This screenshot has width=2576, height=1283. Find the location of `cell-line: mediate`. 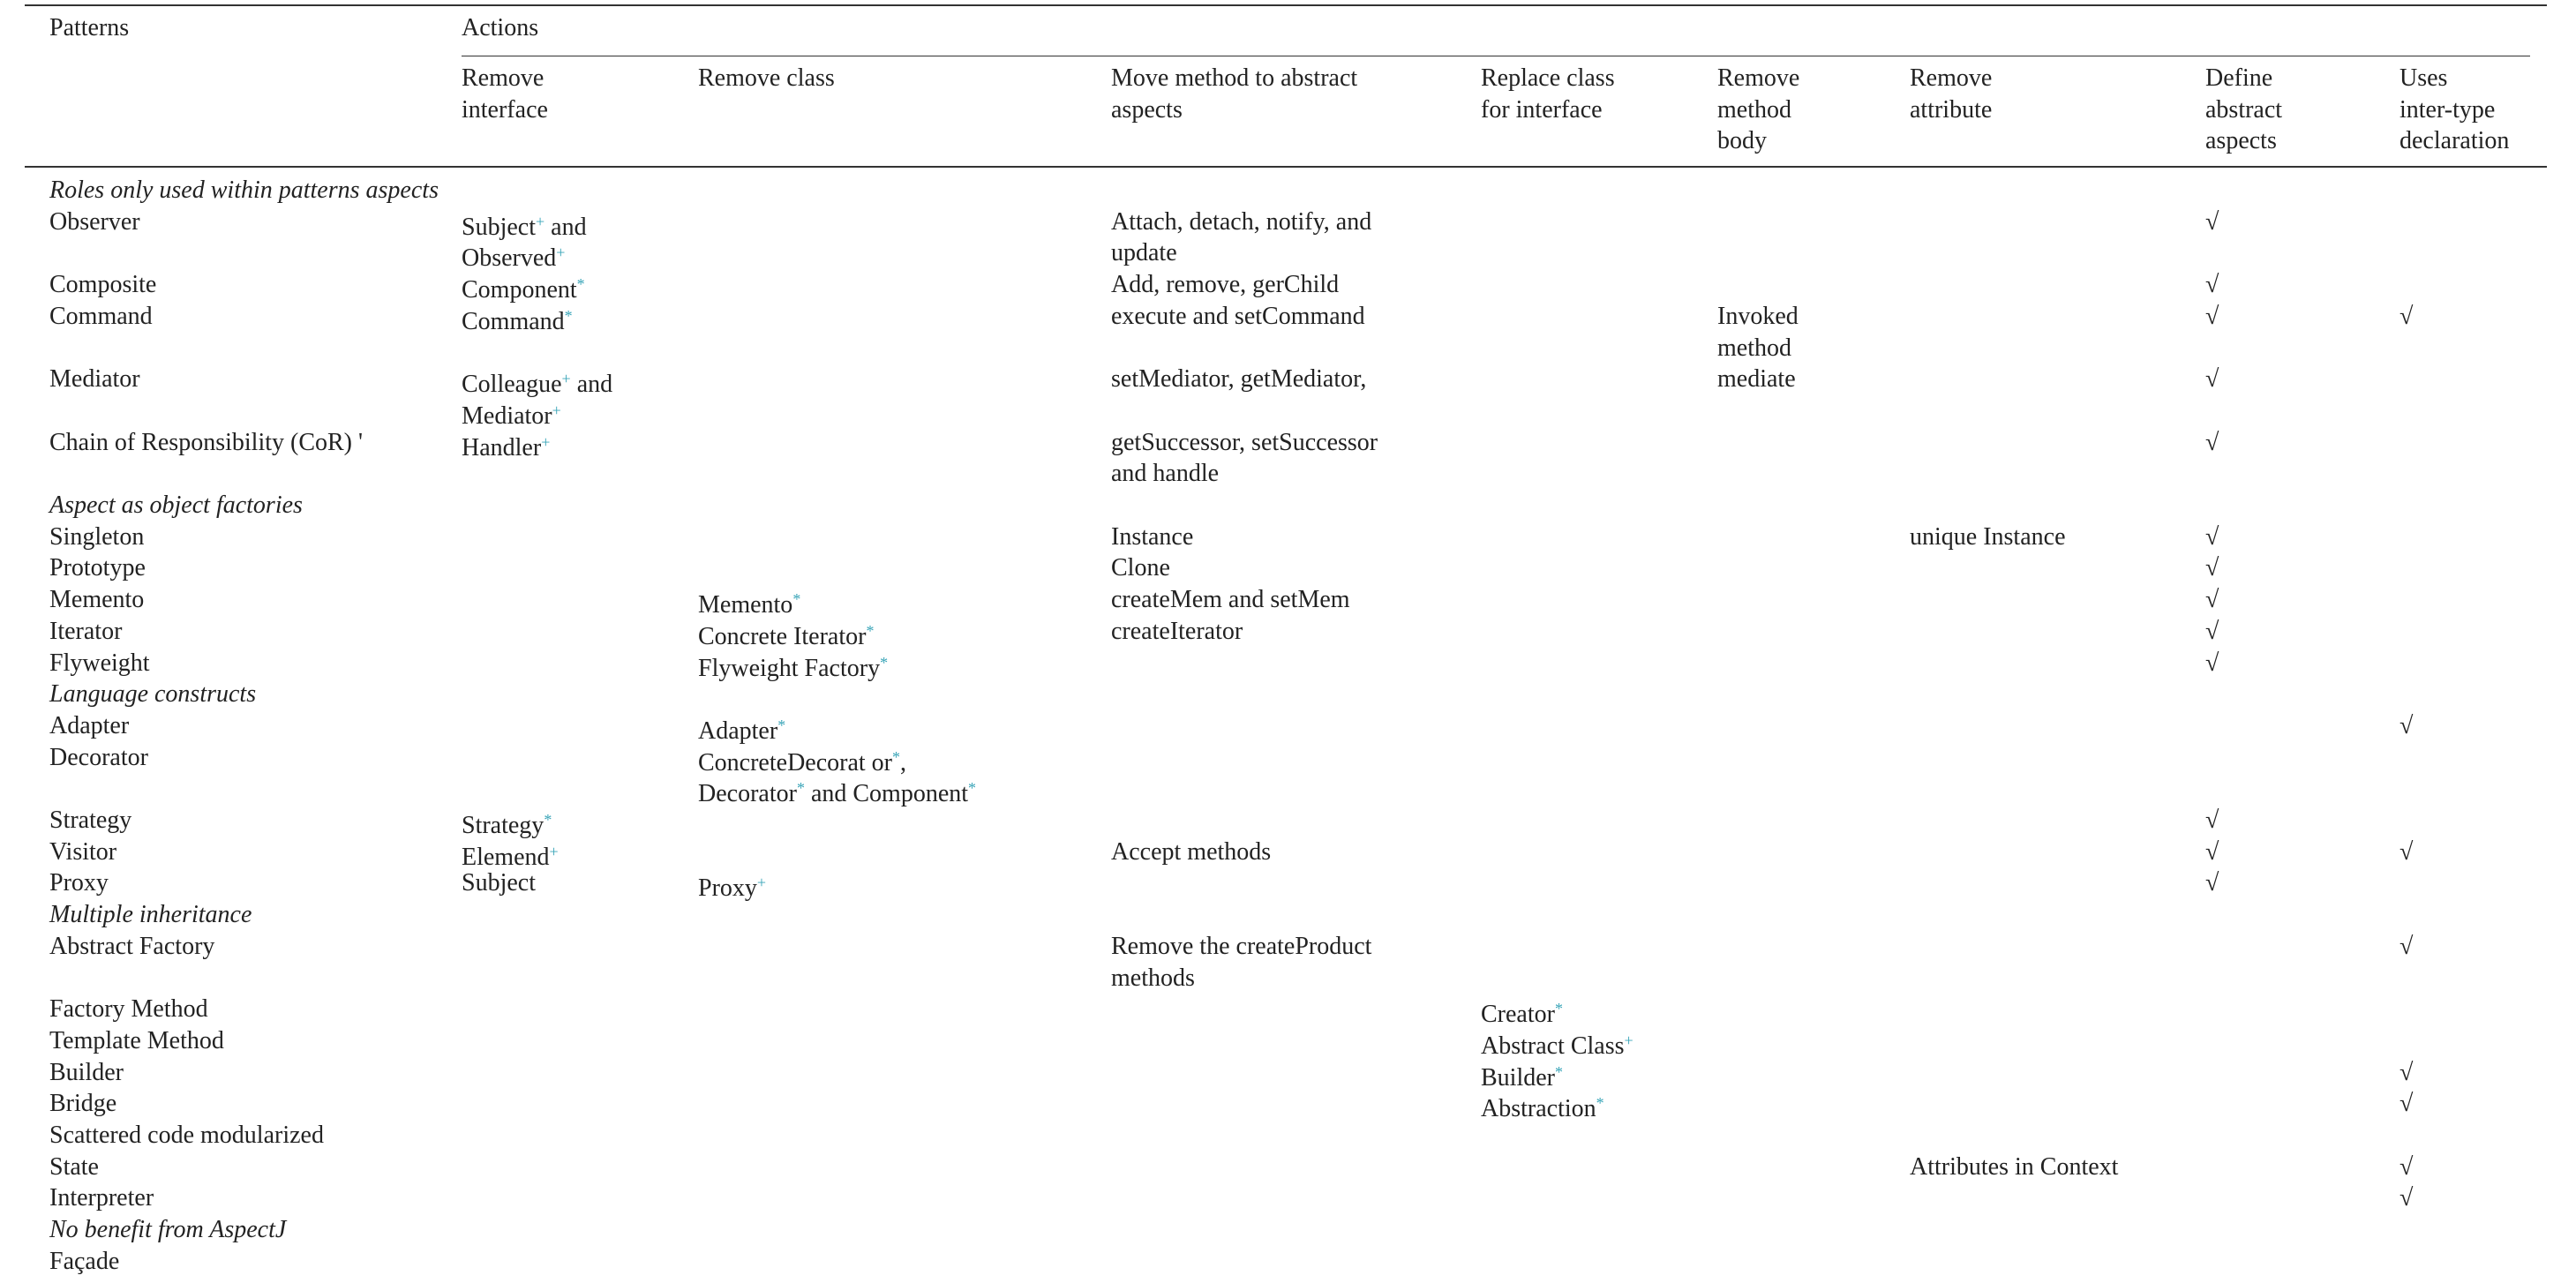

cell-line: mediate is located at coordinates (1756, 379).